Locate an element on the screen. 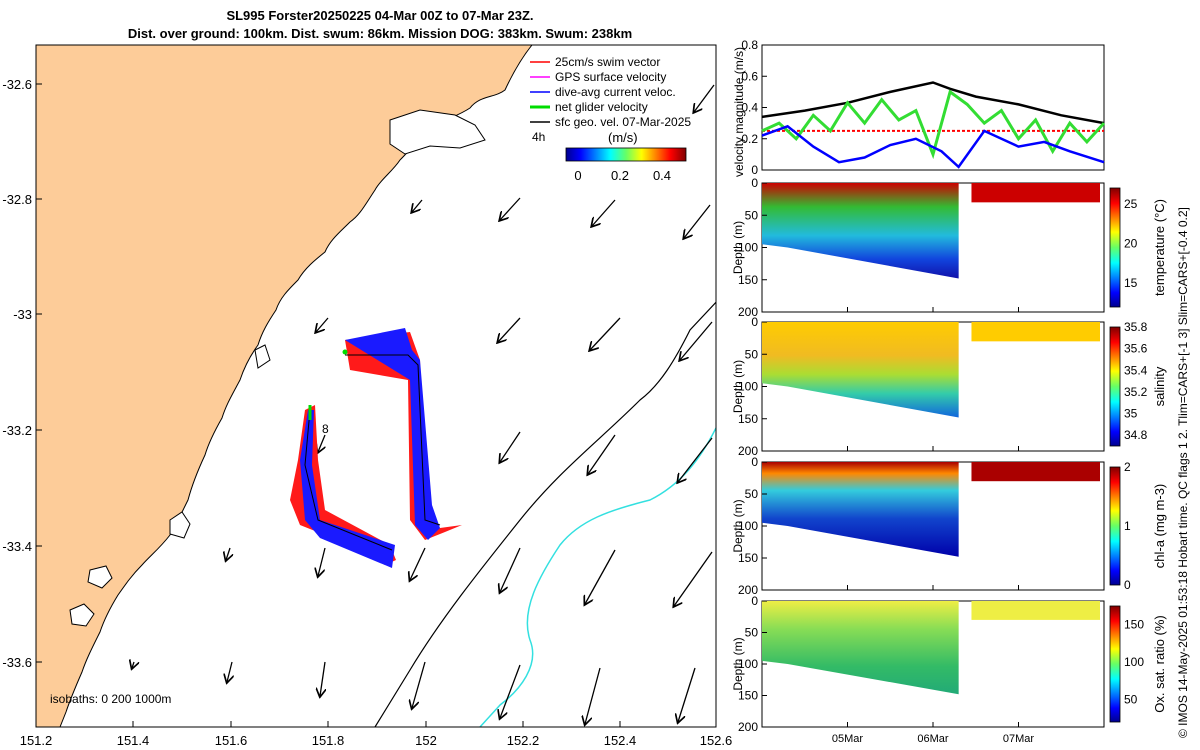 This screenshot has width=1200, height=750. lat-tick-label: -33.2 is located at coordinates (17, 430).